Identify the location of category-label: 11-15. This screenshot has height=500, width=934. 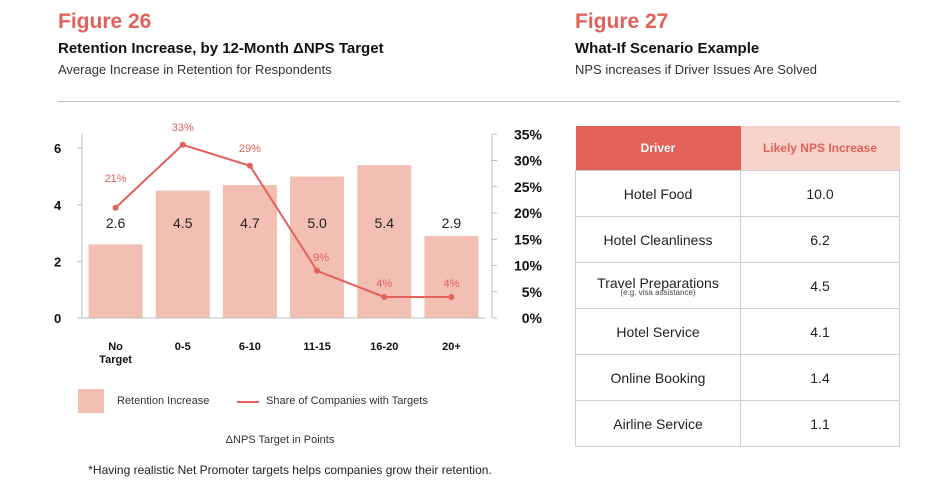
(317, 347).